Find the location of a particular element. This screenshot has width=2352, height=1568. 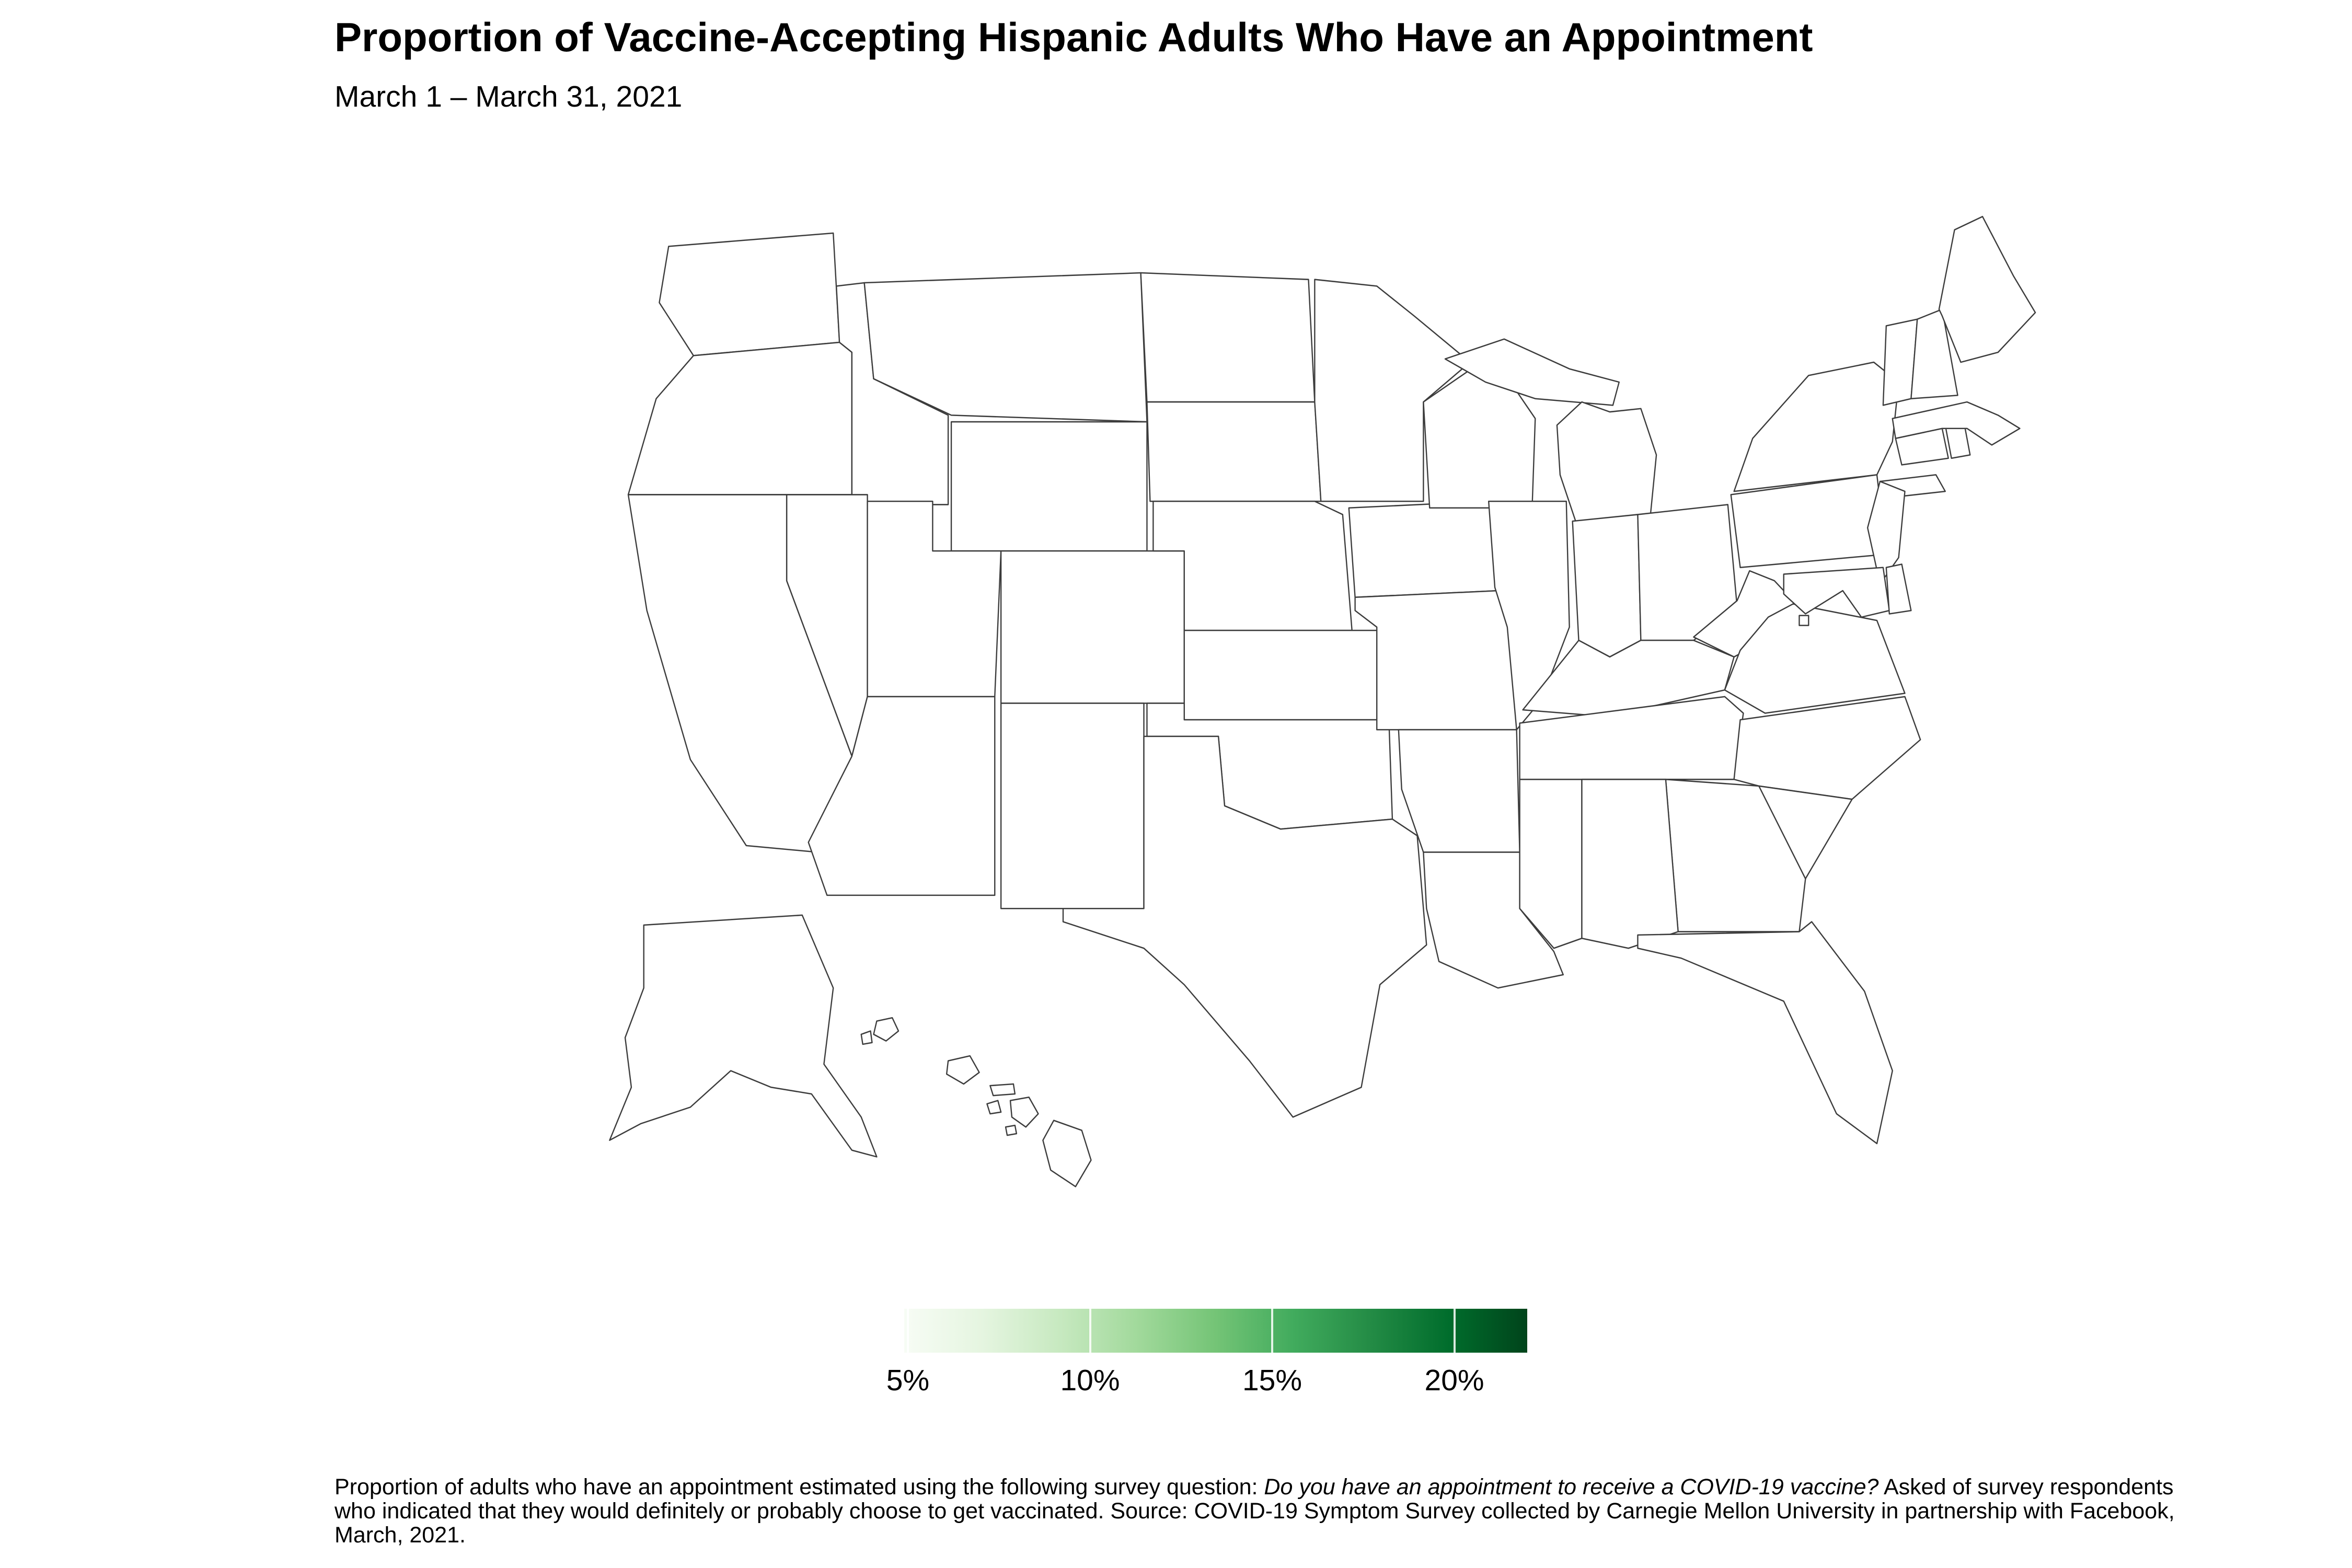

legend-tick-label: 20% is located at coordinates (1454, 1380).